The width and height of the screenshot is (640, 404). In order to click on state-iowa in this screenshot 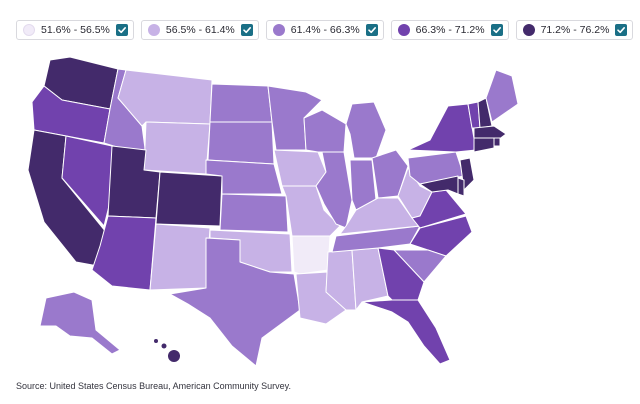, I will do `click(300, 168)`.